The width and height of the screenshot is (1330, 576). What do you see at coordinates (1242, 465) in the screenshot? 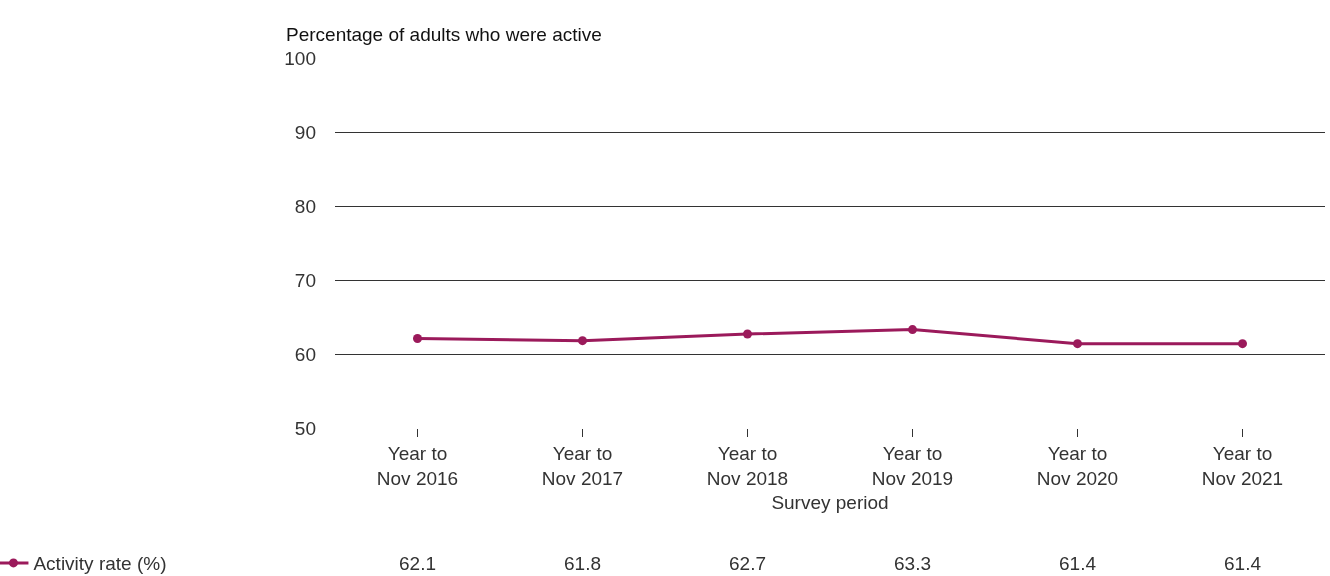
I see `x-tick-label: Year to Nov 2021` at bounding box center [1242, 465].